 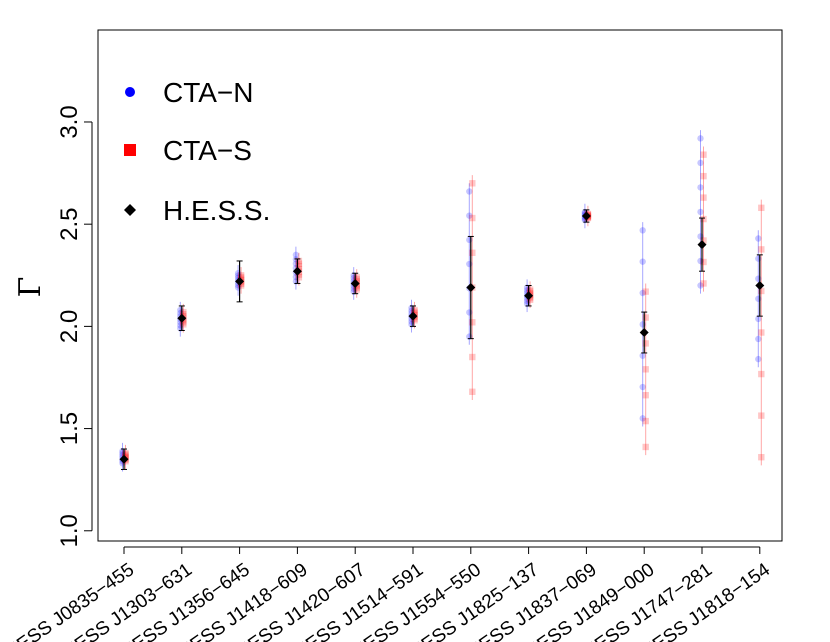 What do you see at coordinates (69, 530) in the screenshot?
I see `y-tick-label: 1.0` at bounding box center [69, 530].